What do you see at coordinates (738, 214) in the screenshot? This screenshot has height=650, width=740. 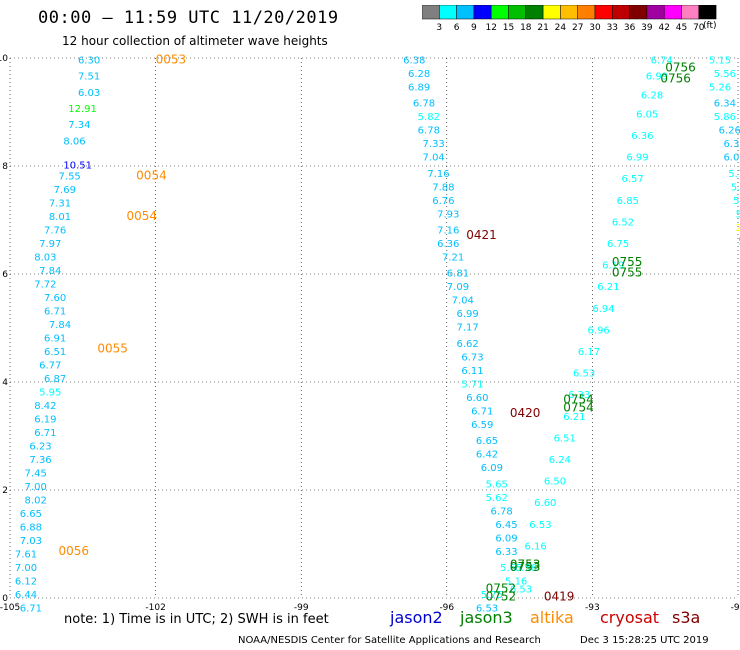 I see `wave-height-value: 5.` at bounding box center [738, 214].